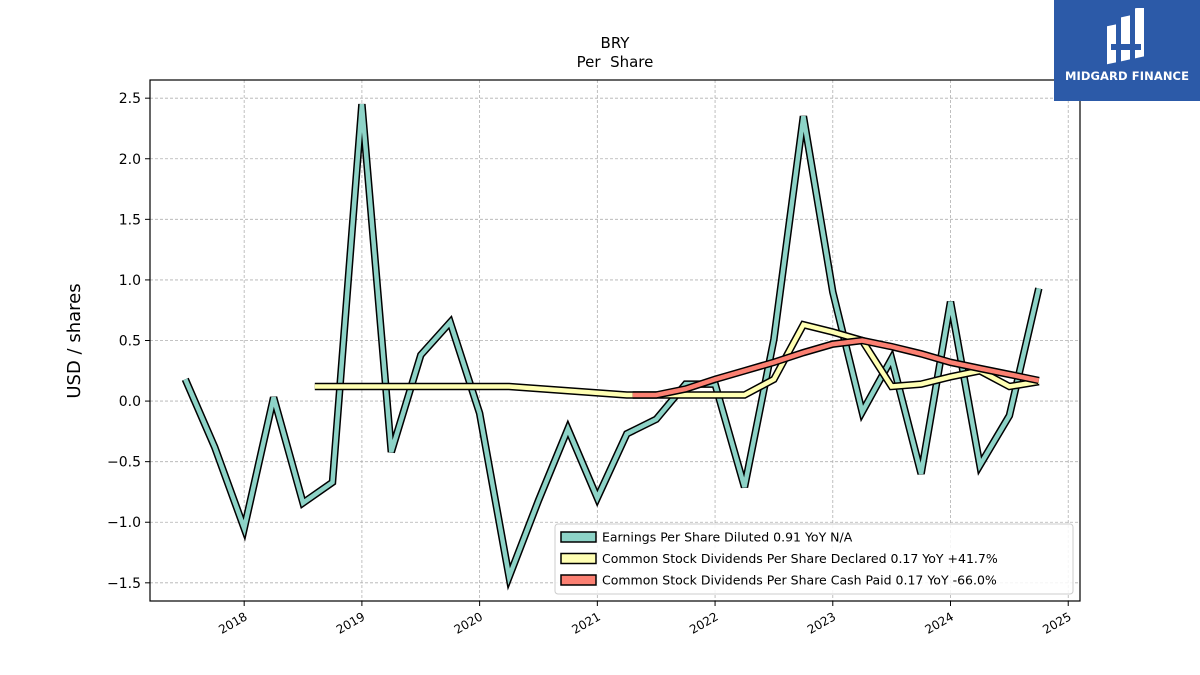 The height and width of the screenshot is (675, 1200). What do you see at coordinates (130, 220) in the screenshot?
I see `y-tick-label: 1.5` at bounding box center [130, 220].